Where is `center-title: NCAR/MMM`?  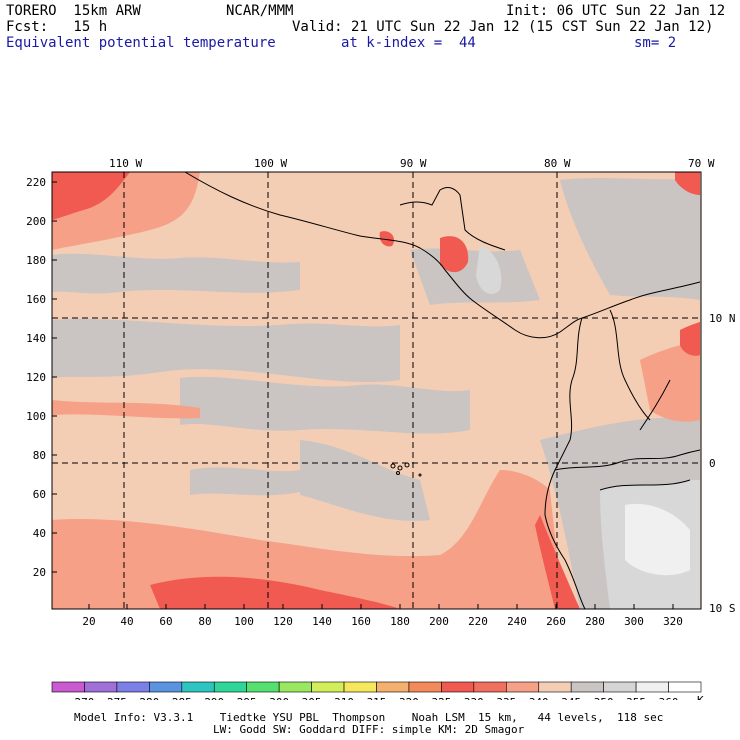 center-title: NCAR/MMM is located at coordinates (260, 11).